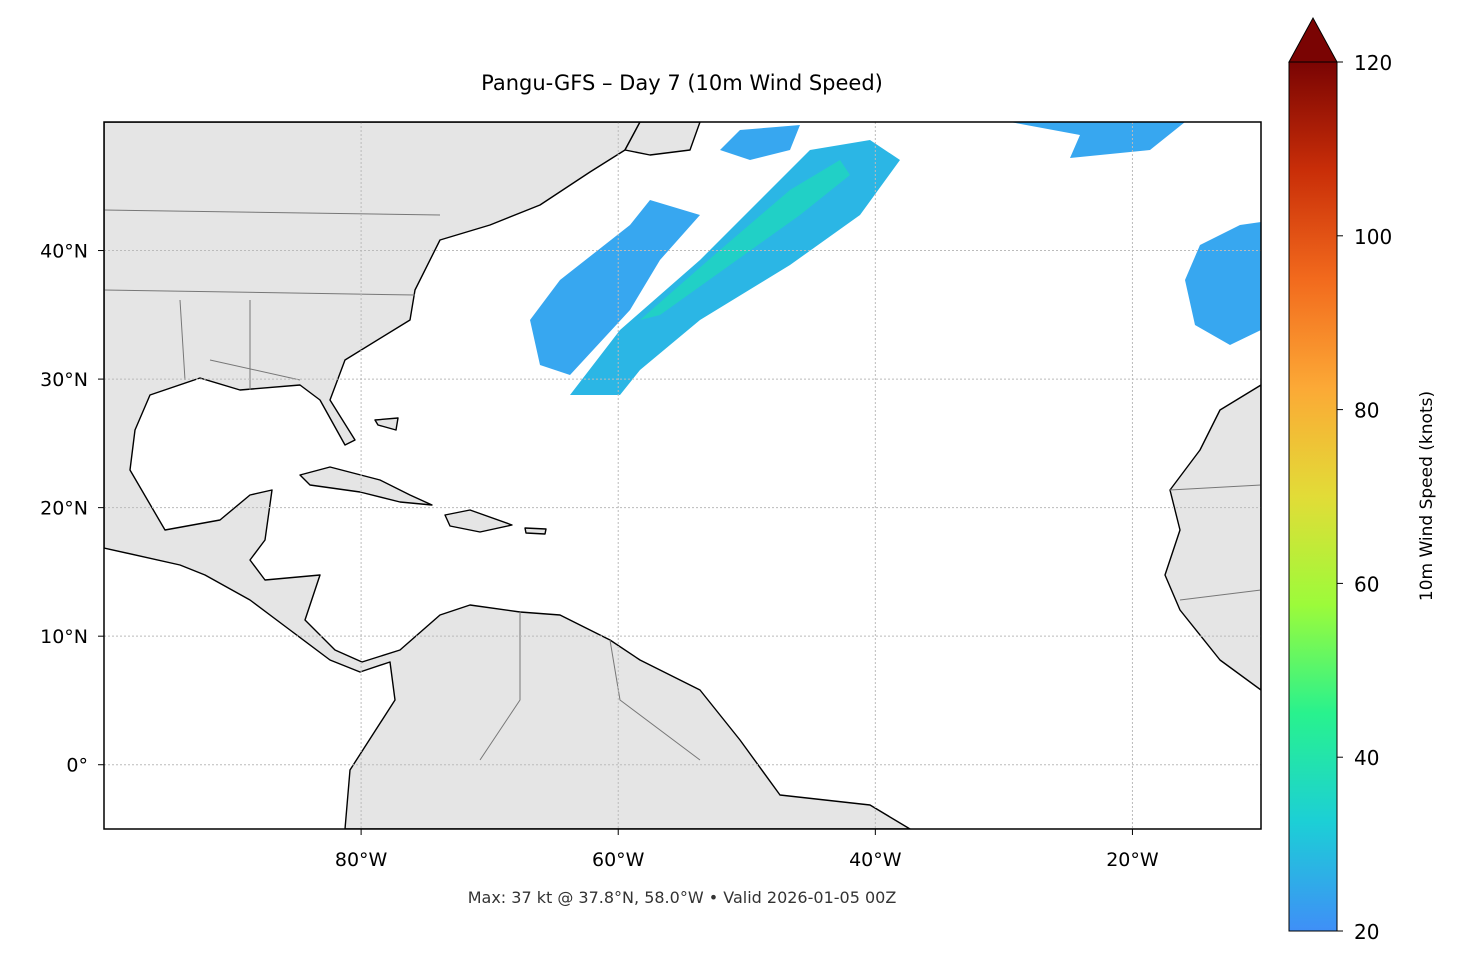  What do you see at coordinates (361, 860) in the screenshot?
I see `x-tick-label: 80°W` at bounding box center [361, 860].